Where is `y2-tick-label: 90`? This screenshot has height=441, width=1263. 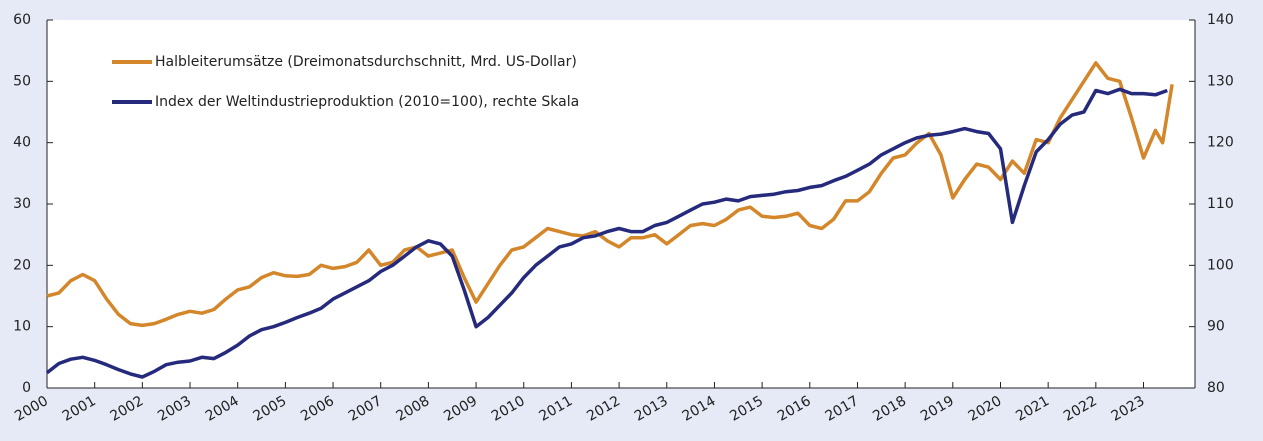
y2-tick-label: 90 is located at coordinates (1216, 327).